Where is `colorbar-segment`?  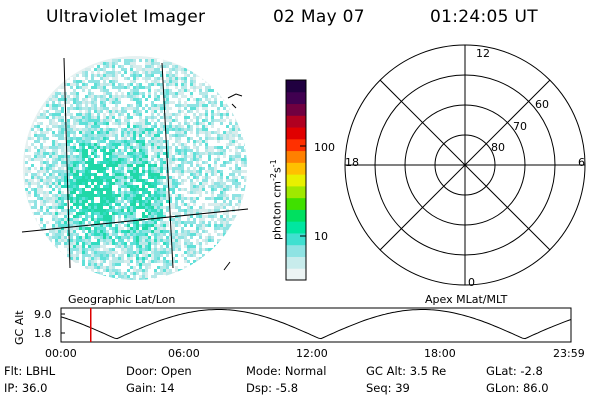
colorbar-segment is located at coordinates (296, 145).